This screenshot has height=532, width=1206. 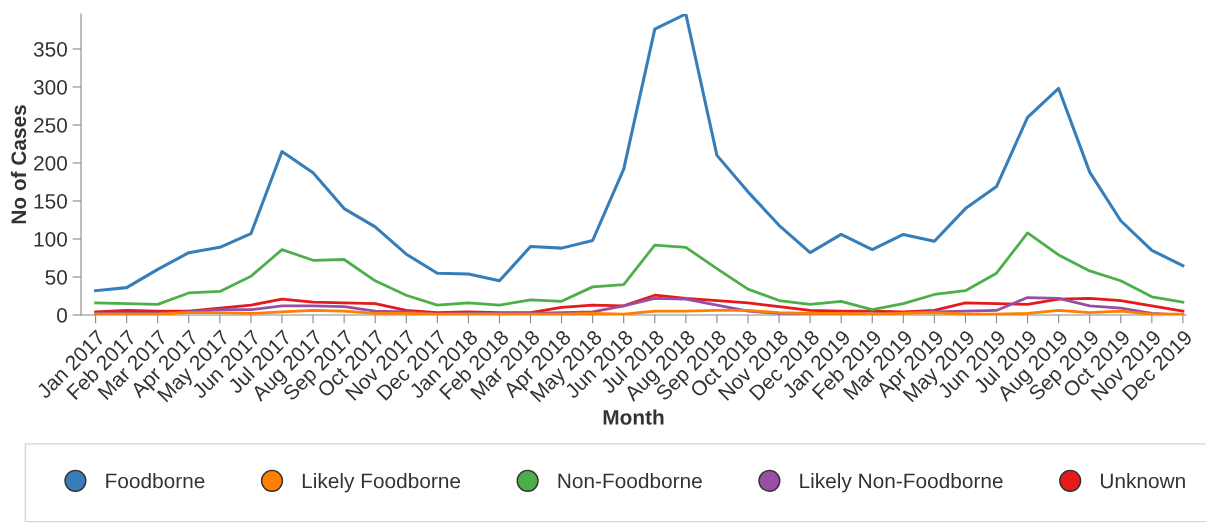 I want to click on y-tick-label: 150, so click(x=50, y=201).